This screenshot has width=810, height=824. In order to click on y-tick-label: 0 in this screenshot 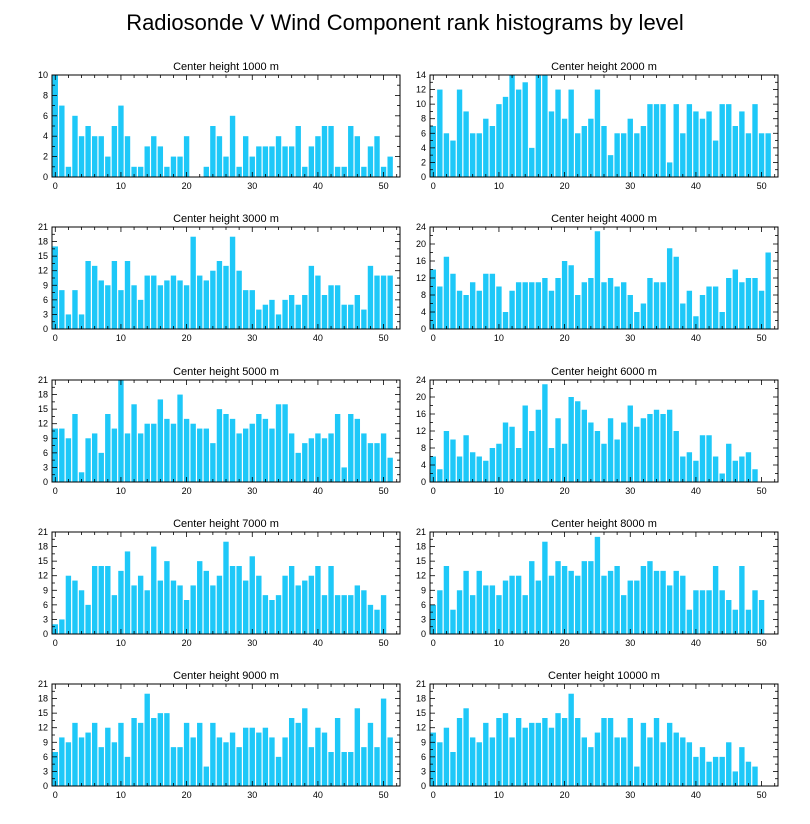, I will do `click(423, 634)`.